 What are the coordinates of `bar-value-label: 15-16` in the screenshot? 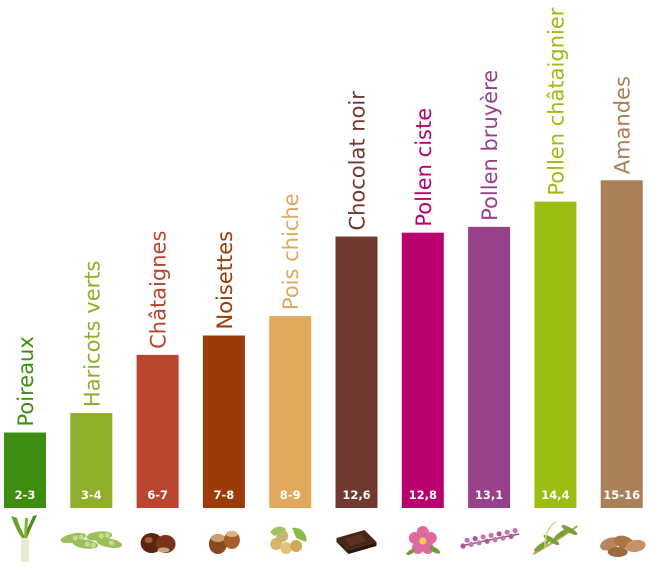 It's located at (621, 495).